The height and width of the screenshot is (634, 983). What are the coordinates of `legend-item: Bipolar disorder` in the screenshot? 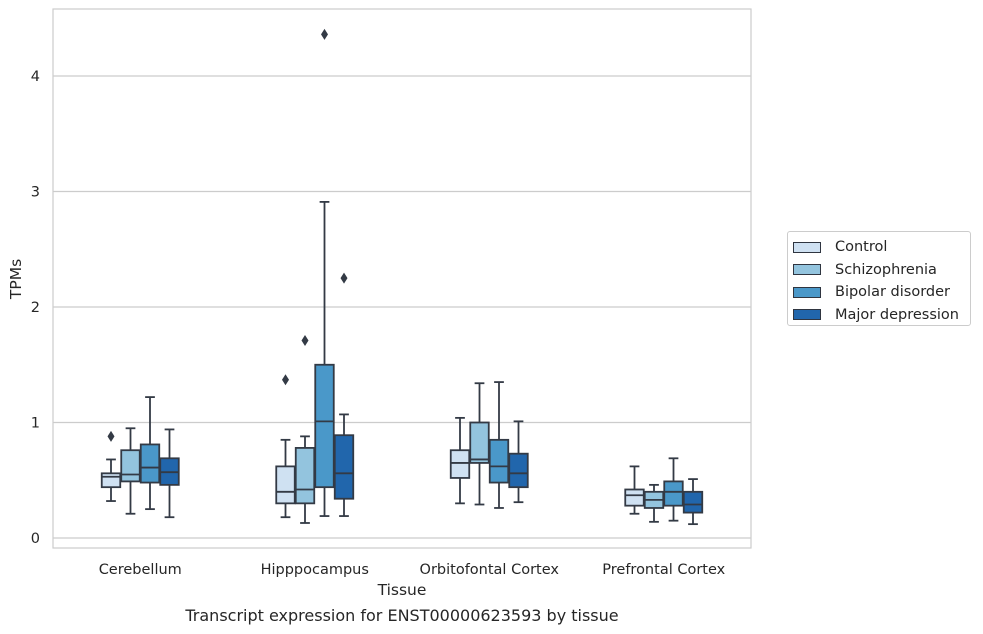 It's located at (881, 292).